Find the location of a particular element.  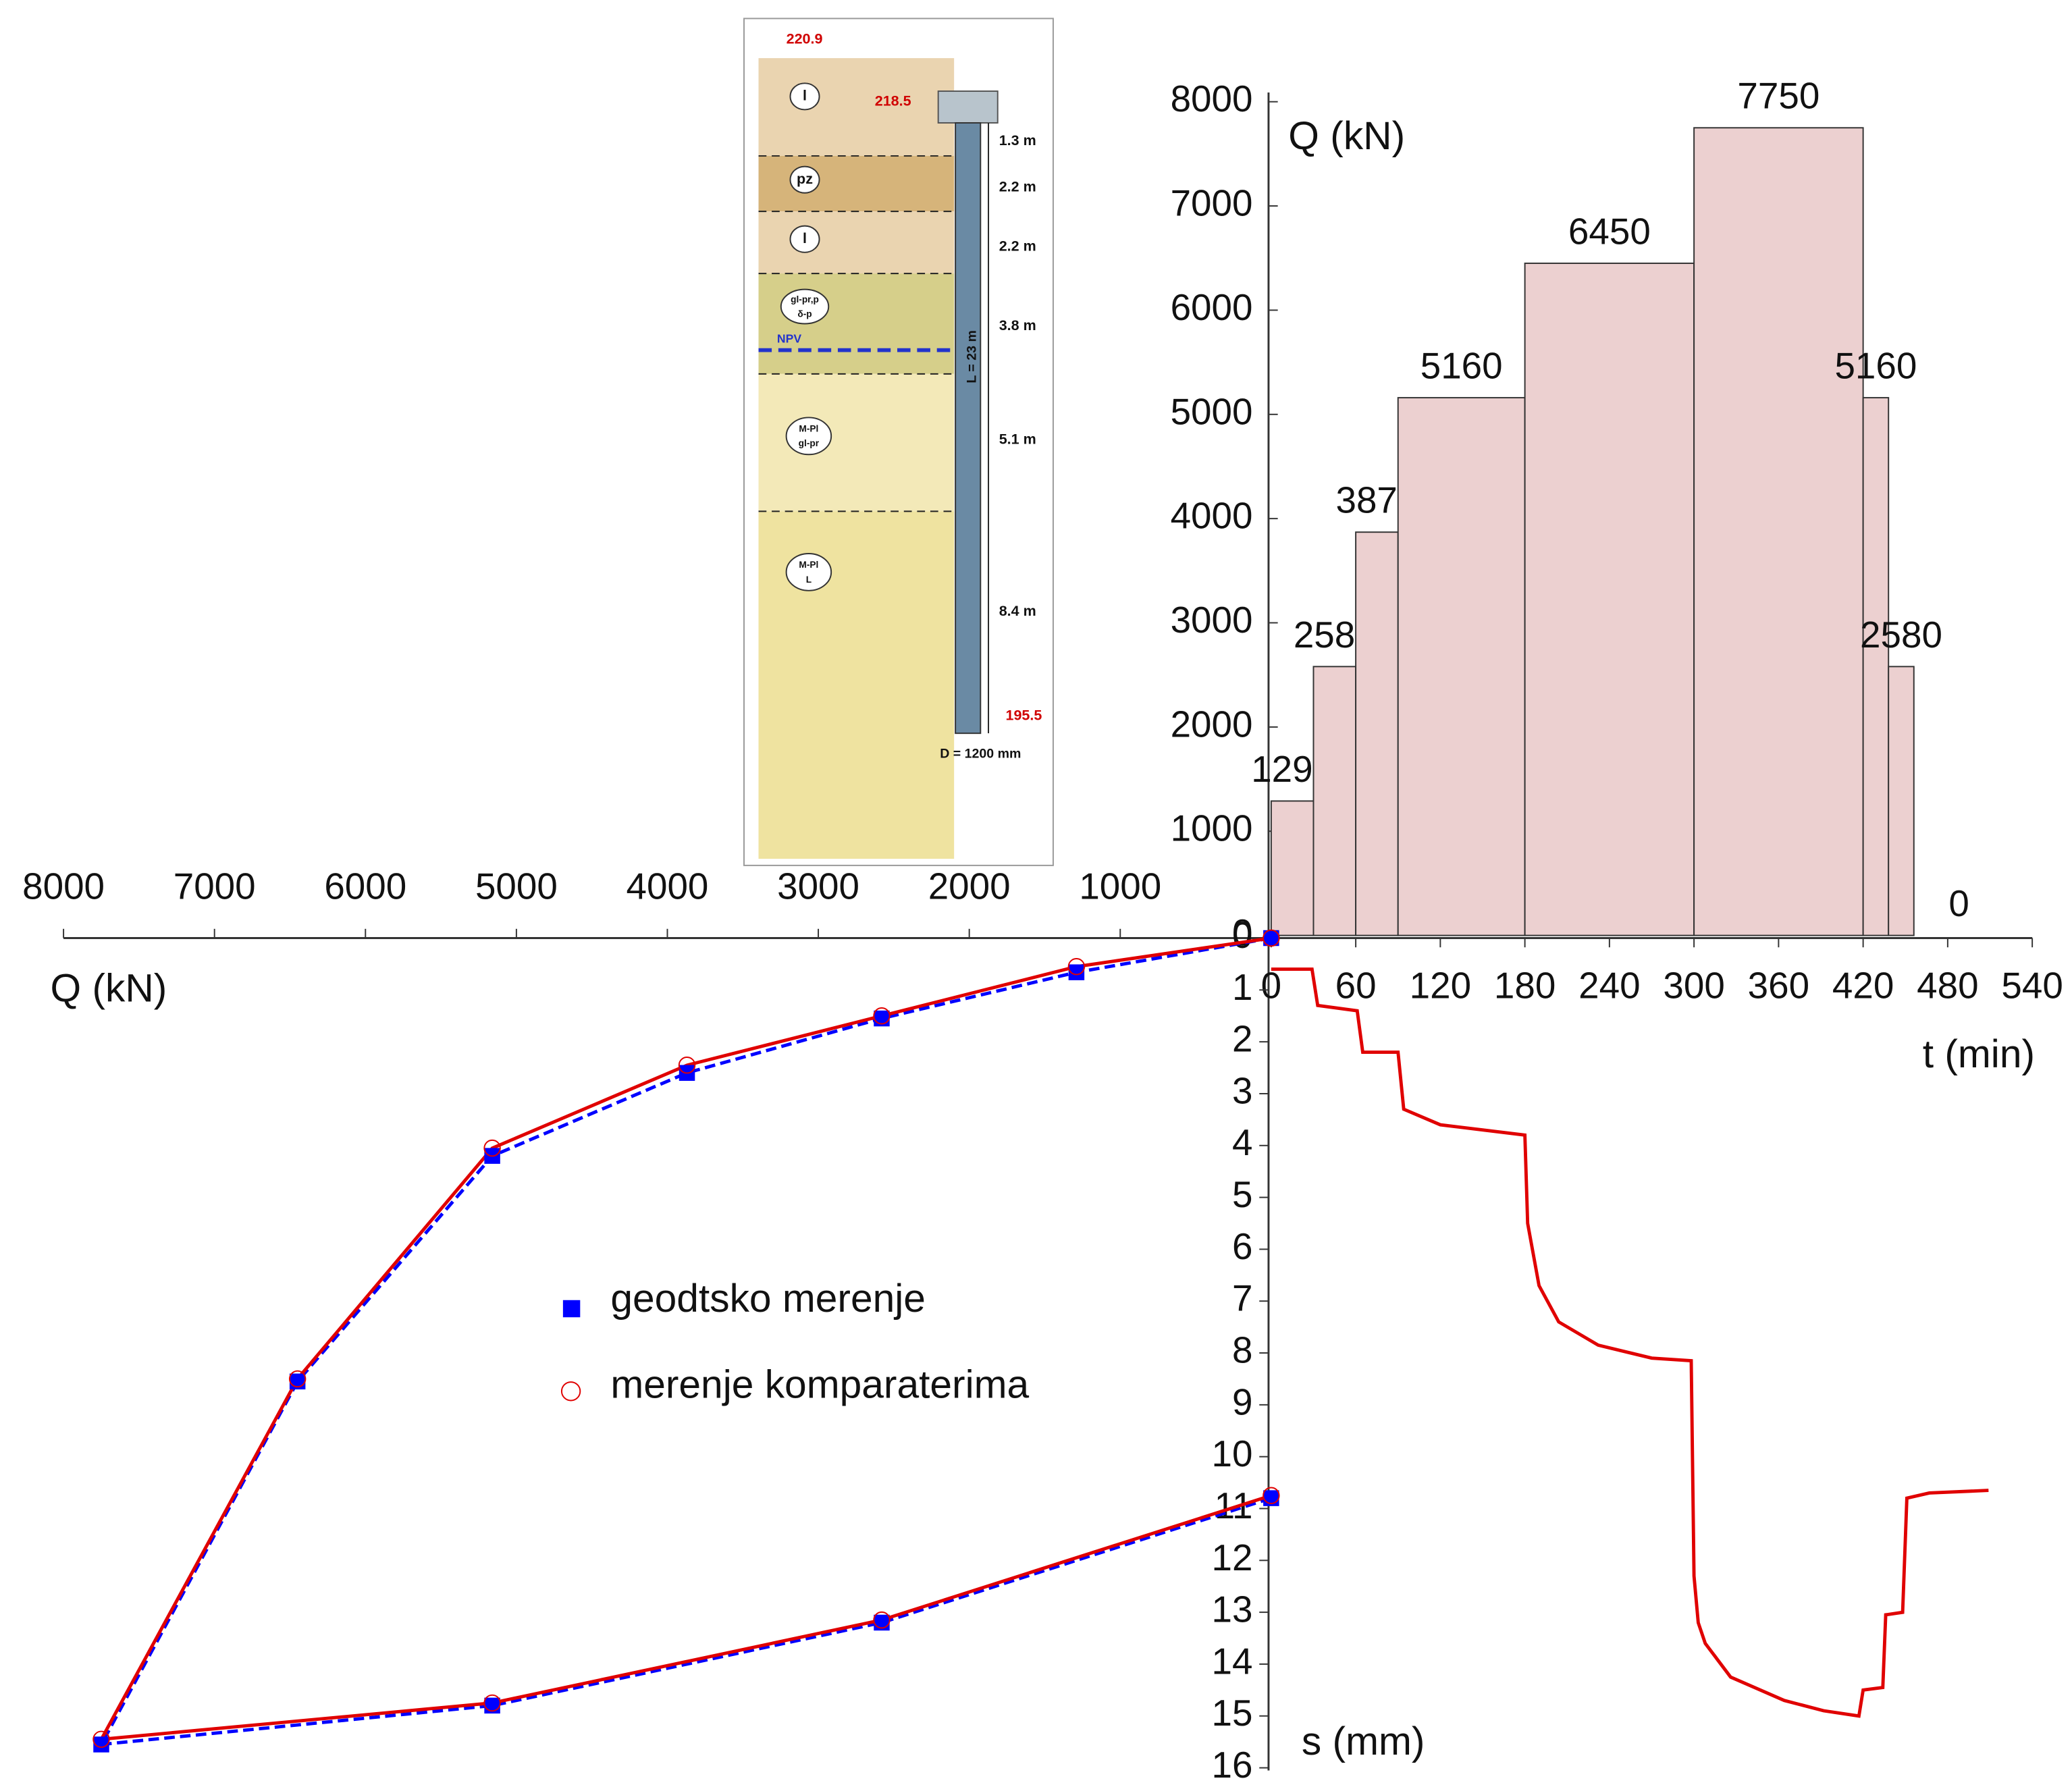

x-tick-label: 4000 is located at coordinates (668, 886).